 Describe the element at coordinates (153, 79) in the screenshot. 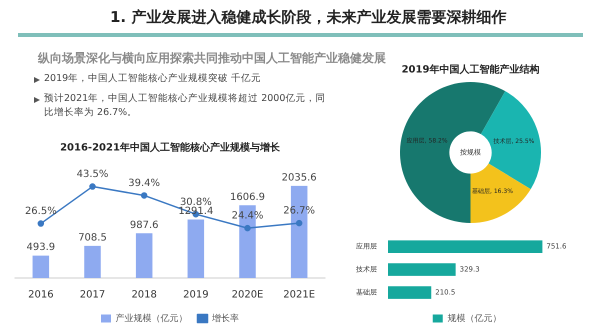

I see `text: 2019年，中国人工智能核心产业规模突破 千亿元` at that location.